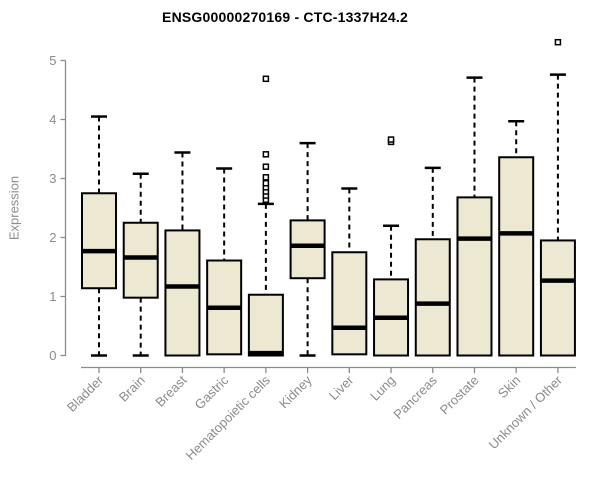 This screenshot has width=600, height=500. I want to click on box-kidney, so click(307, 249).